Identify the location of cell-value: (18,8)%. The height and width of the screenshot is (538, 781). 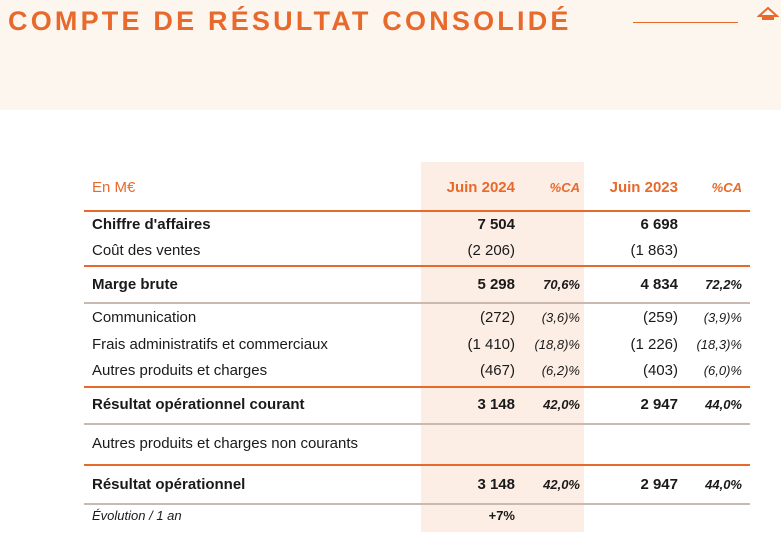
(557, 344).